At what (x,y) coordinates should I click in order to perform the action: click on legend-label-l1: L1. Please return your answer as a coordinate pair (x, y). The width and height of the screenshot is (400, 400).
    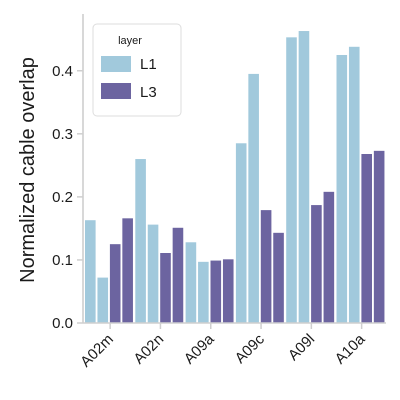
    Looking at the image, I should click on (148, 64).